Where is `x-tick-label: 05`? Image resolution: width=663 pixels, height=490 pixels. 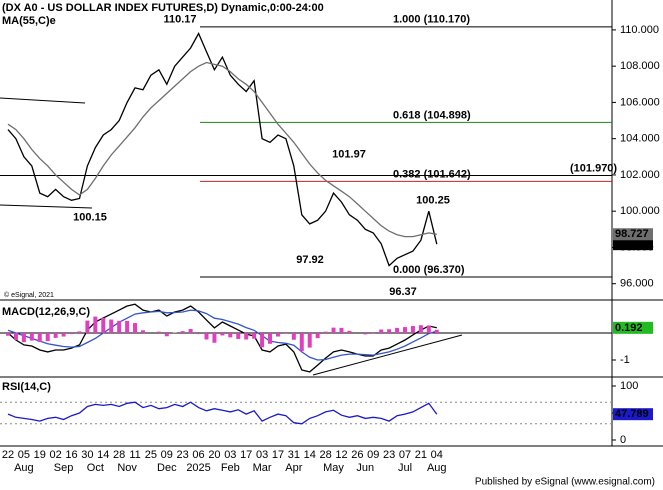
x-tick-label: 05 is located at coordinates (24, 455).